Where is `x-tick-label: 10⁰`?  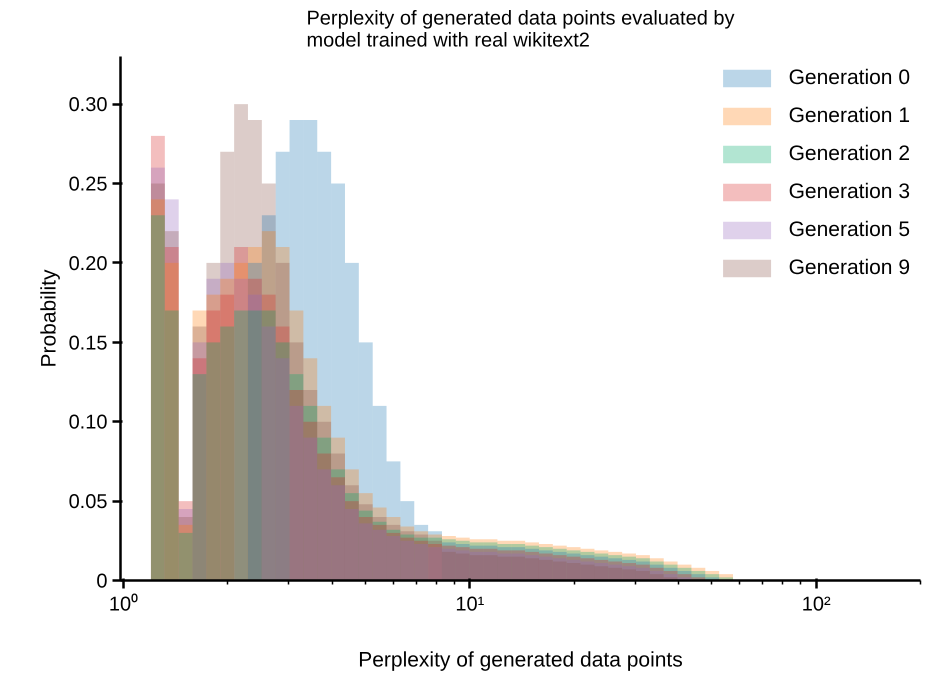 x-tick-label: 10⁰ is located at coordinates (123, 604).